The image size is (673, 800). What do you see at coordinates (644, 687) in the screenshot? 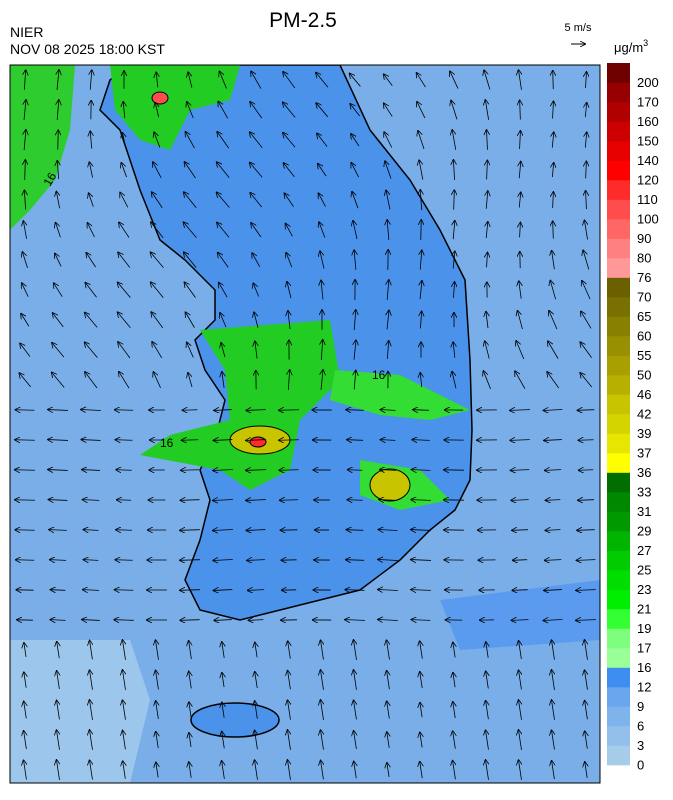
I see `colorbar-label: 12` at bounding box center [644, 687].